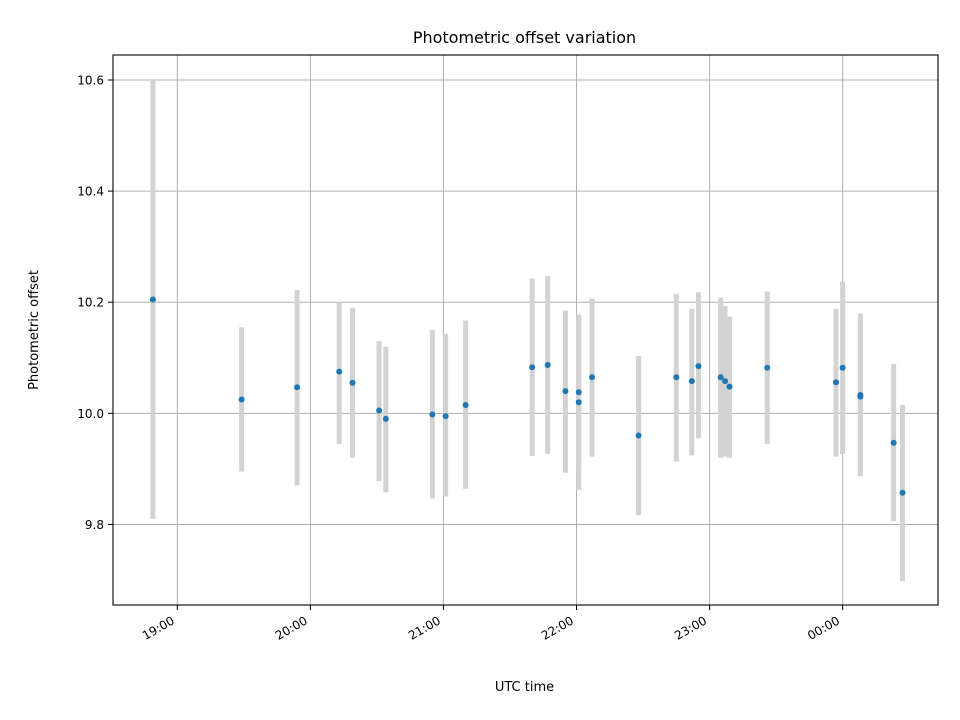 The width and height of the screenshot is (960, 720). What do you see at coordinates (823, 627) in the screenshot?
I see `x-tick-label: 00:00` at bounding box center [823, 627].